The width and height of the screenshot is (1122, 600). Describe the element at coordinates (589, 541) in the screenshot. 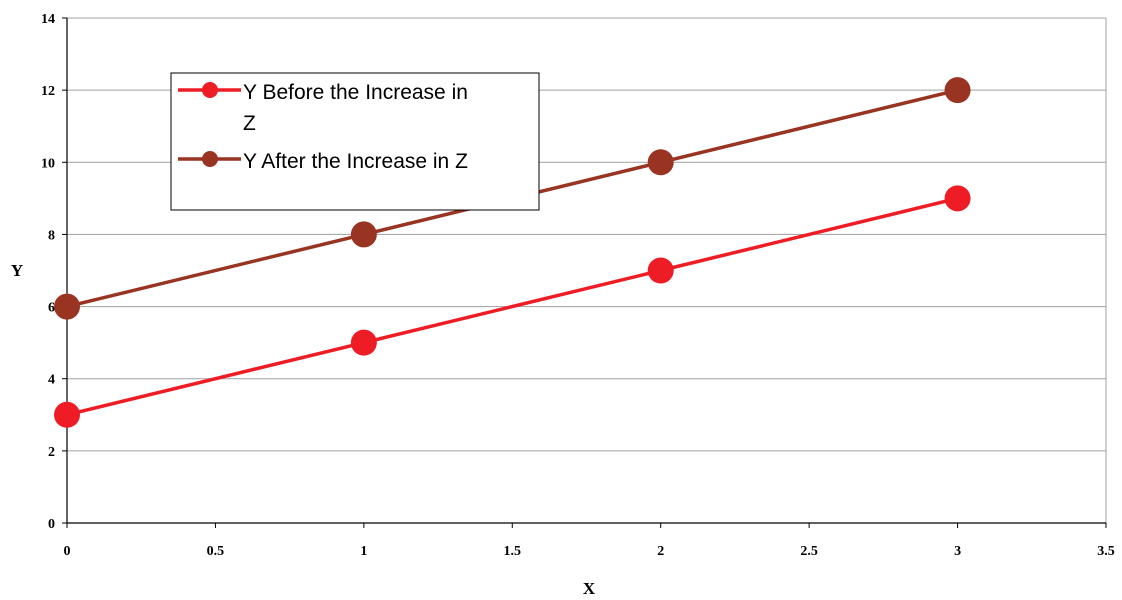

I see `x-axis-ticks: 0 0.5 1 1.5 2 2.5 3 3.5` at that location.